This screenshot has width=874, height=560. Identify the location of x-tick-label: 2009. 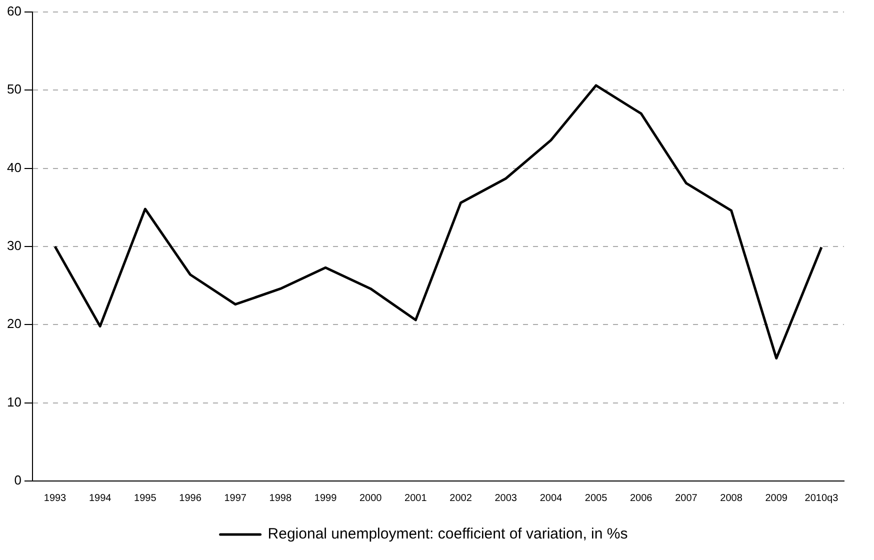
(776, 498).